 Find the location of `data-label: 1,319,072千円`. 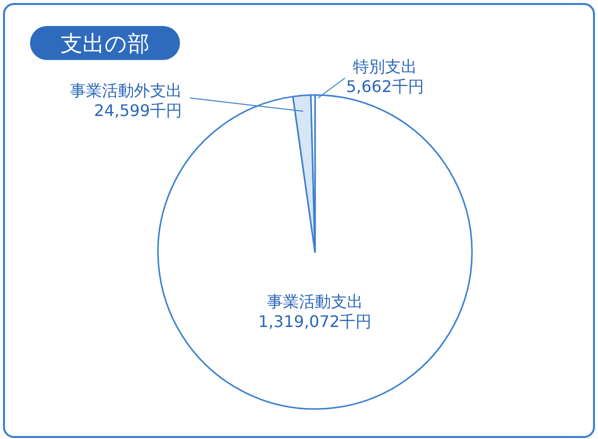

data-label: 1,319,072千円 is located at coordinates (315, 321).